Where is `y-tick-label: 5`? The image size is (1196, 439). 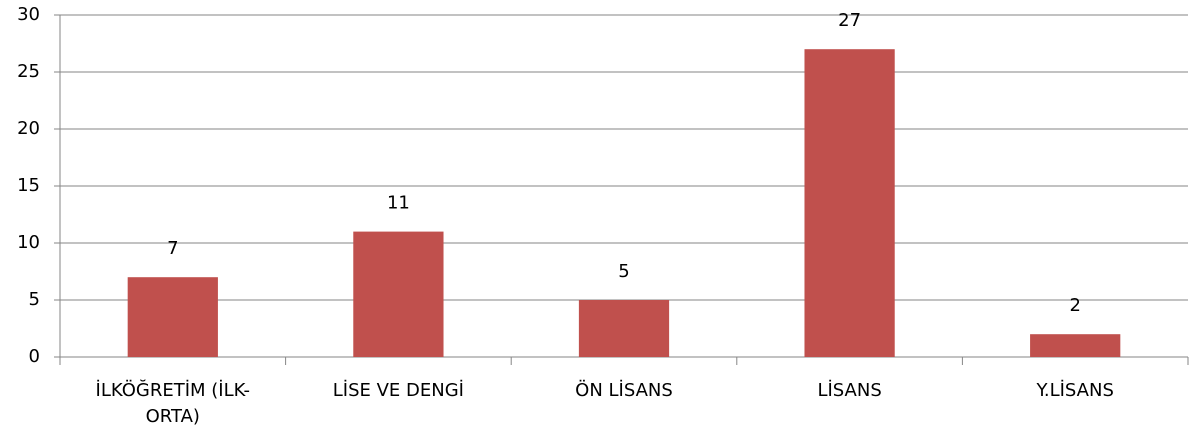 y-tick-label: 5 is located at coordinates (34, 299).